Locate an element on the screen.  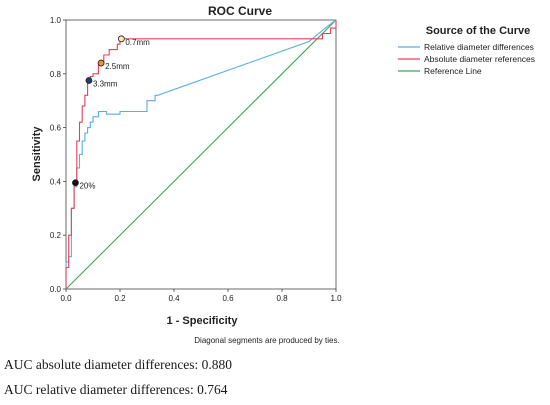
cutoff-label: 2.5mm is located at coordinates (117, 66).